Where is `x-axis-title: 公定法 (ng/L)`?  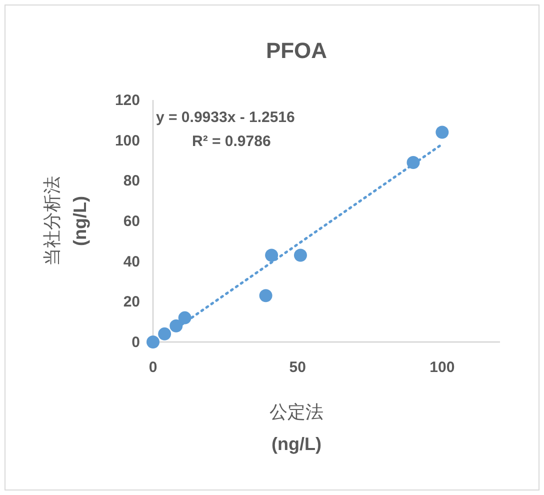 x-axis-title: 公定法 (ng/L) is located at coordinates (297, 428).